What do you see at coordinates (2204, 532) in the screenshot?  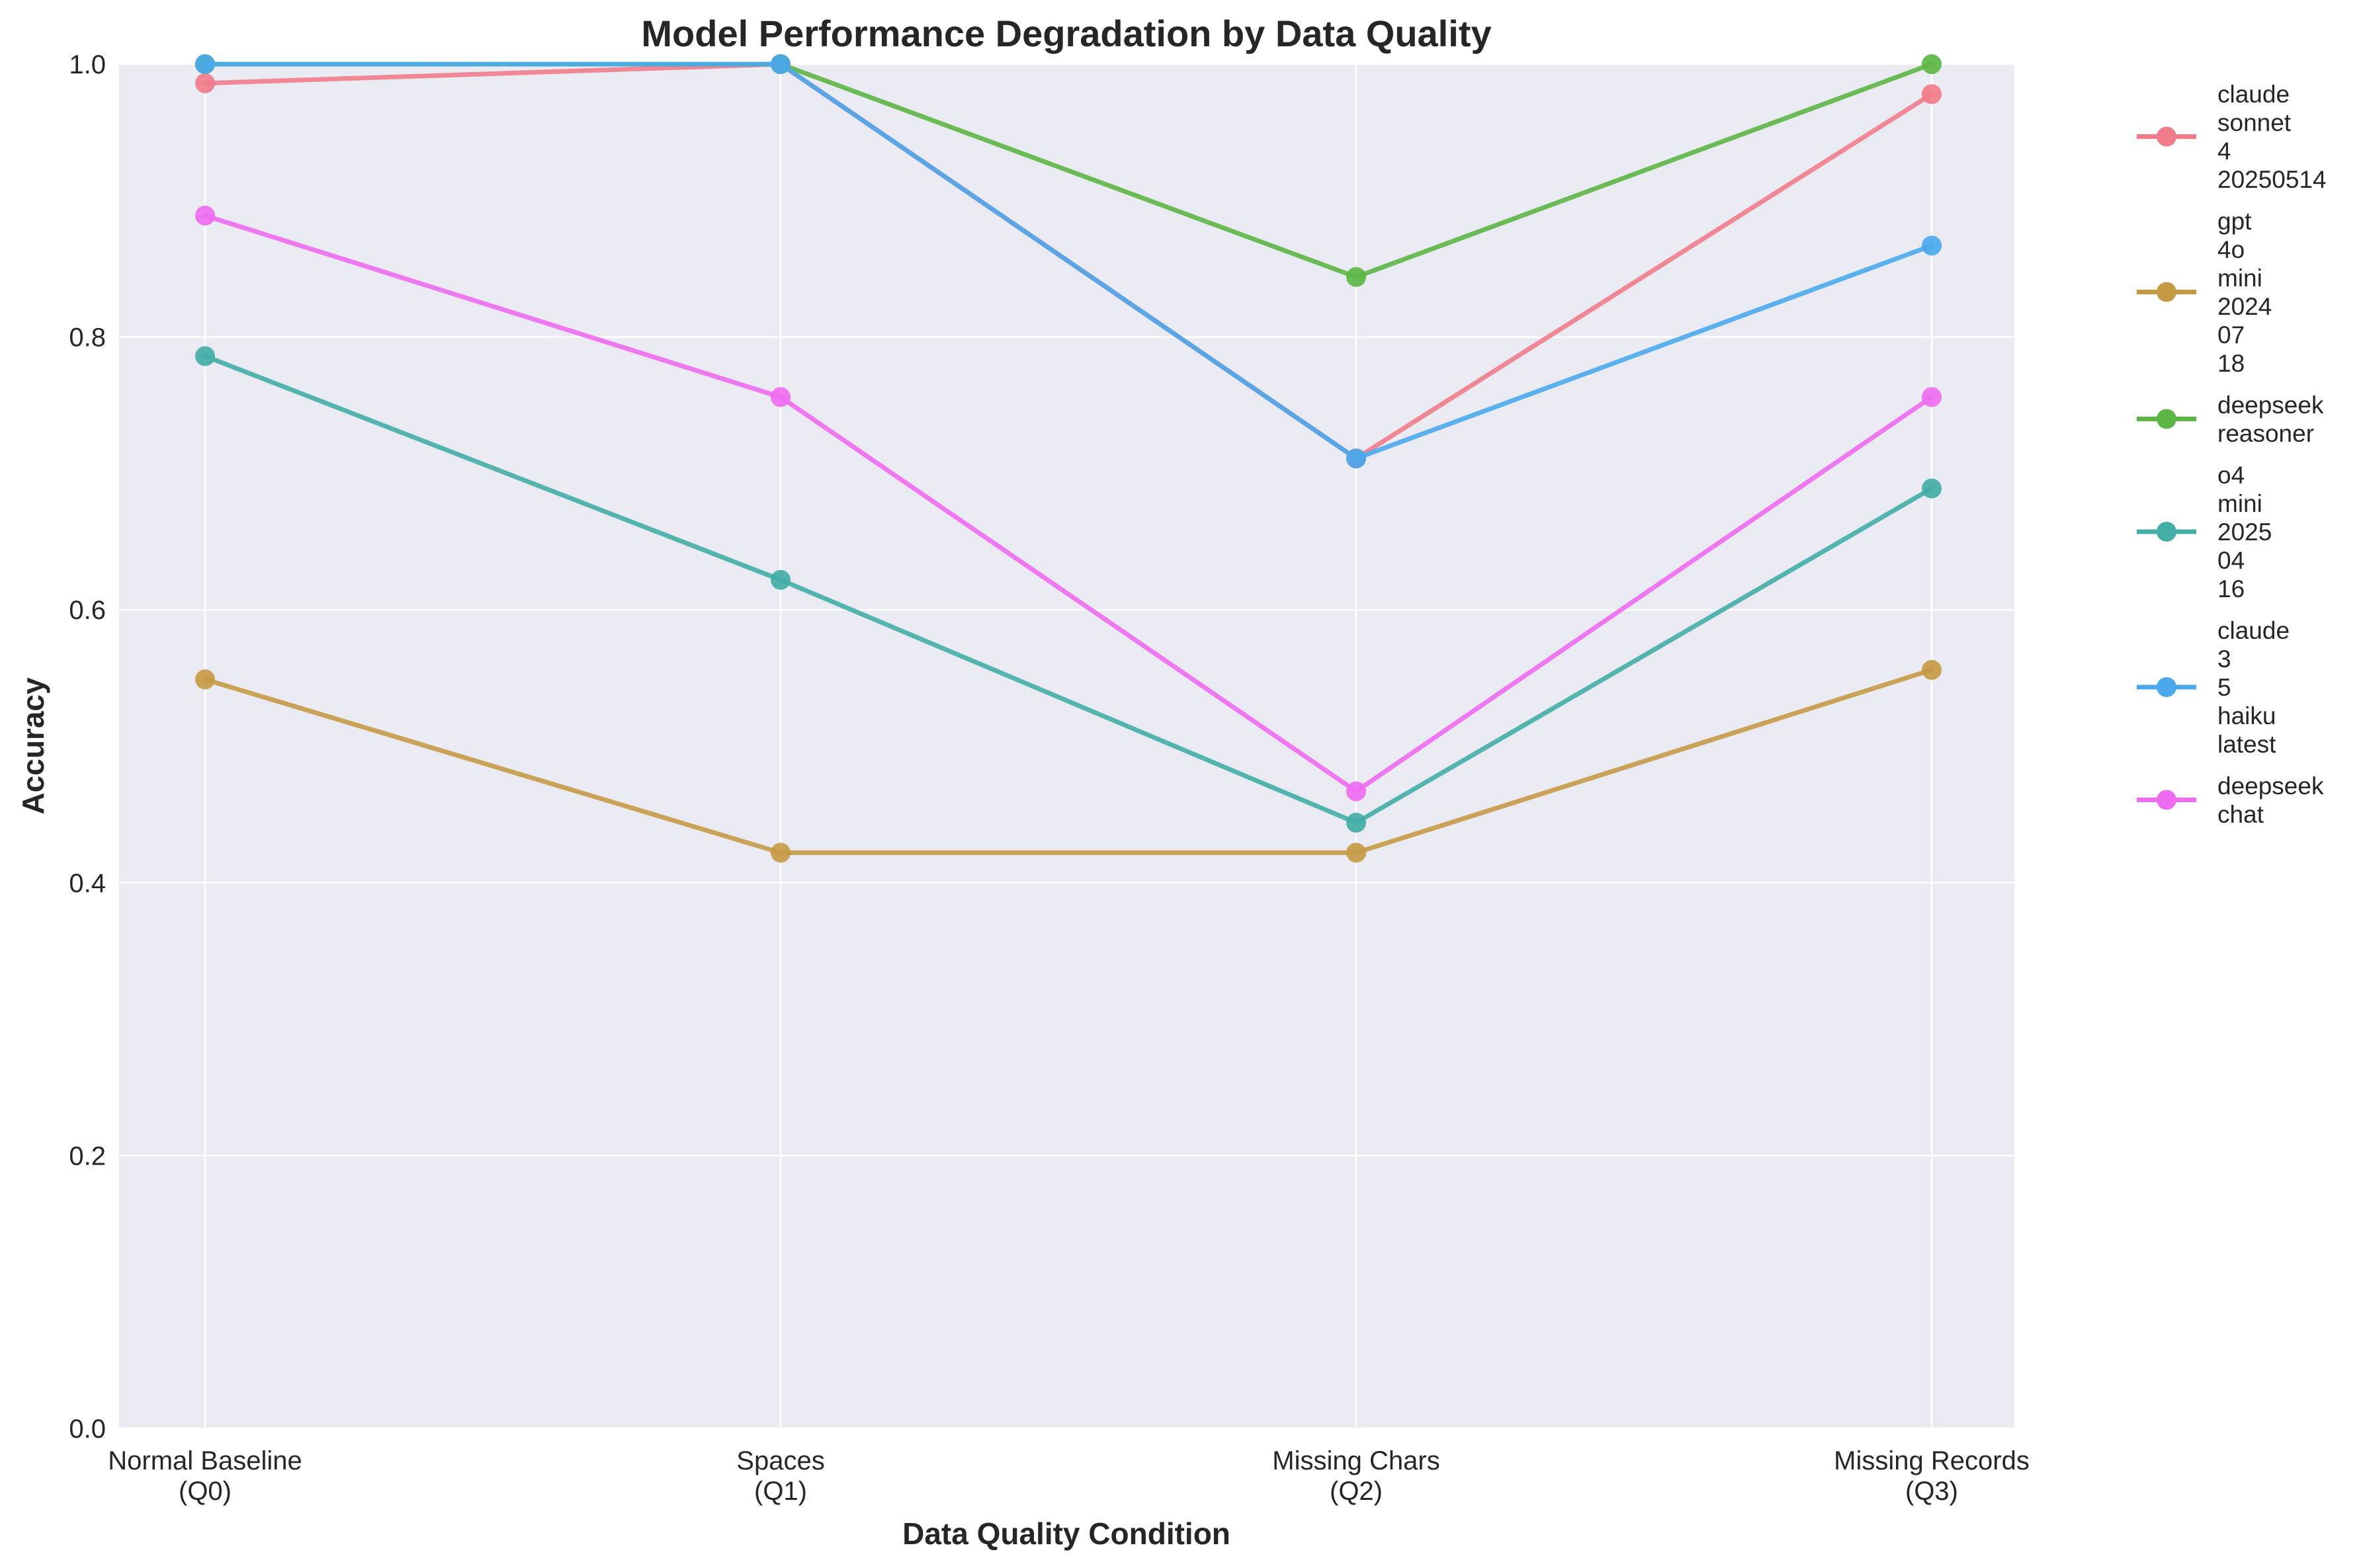 I see `legend-entry-3: o4 mini 2025 04 16` at bounding box center [2204, 532].